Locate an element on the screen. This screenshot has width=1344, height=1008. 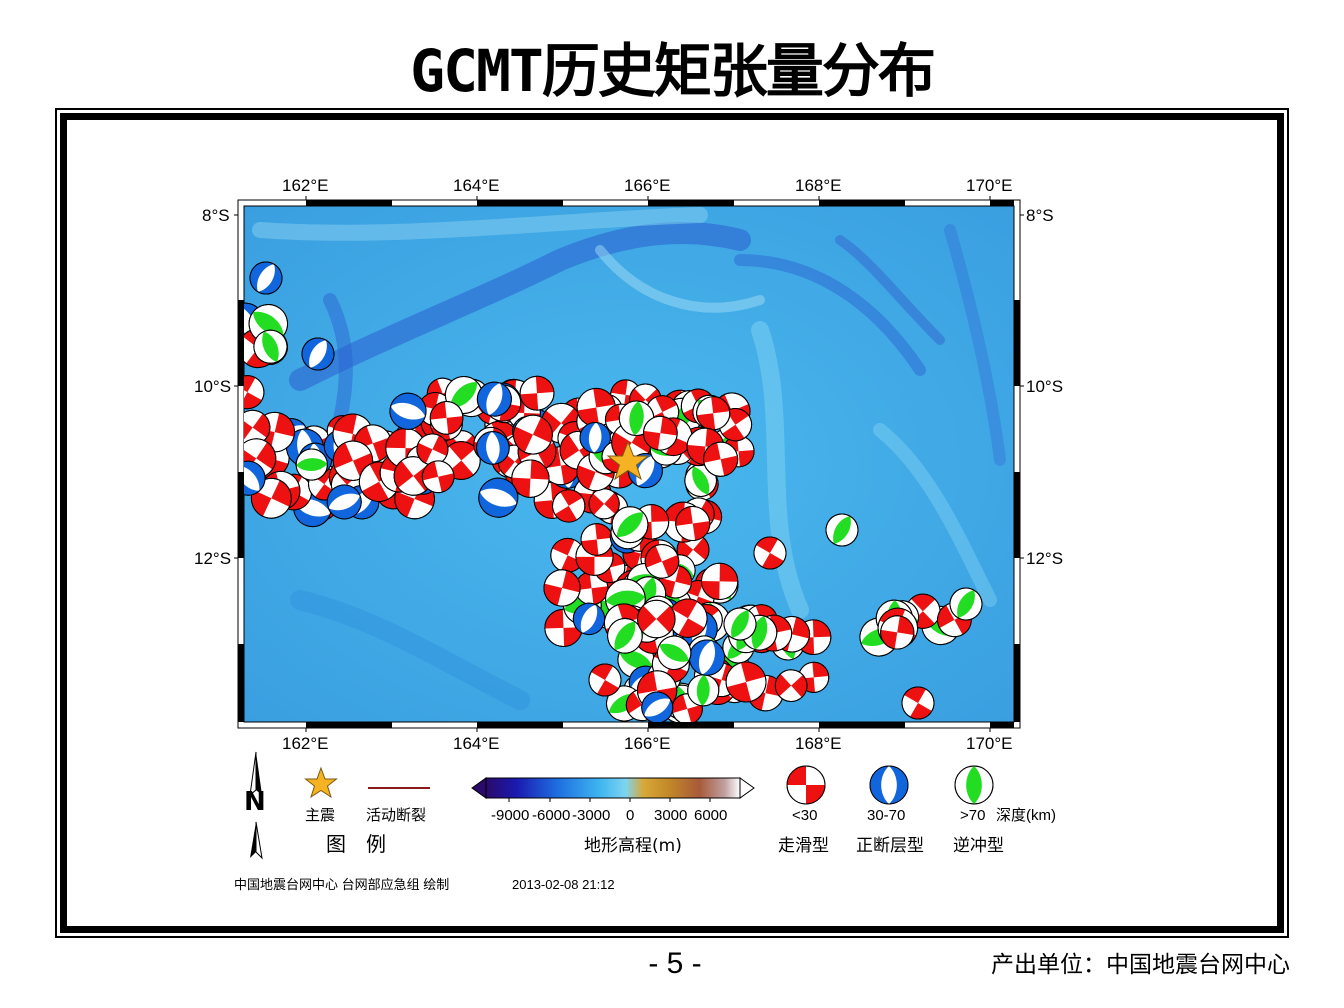
lat-label-left-12s: 12°S is located at coordinates (213, 558).